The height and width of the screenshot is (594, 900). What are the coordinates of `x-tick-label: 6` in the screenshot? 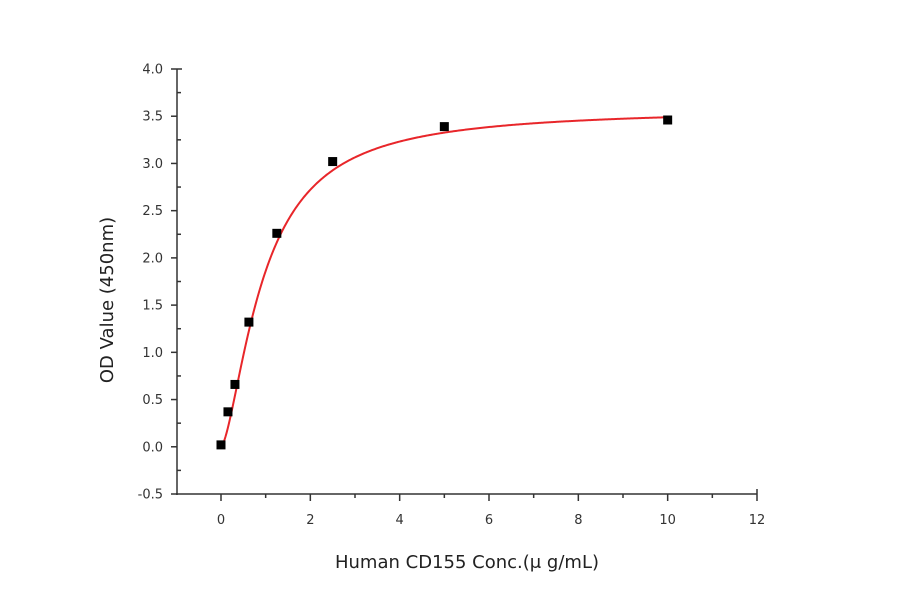 It's located at (489, 520).